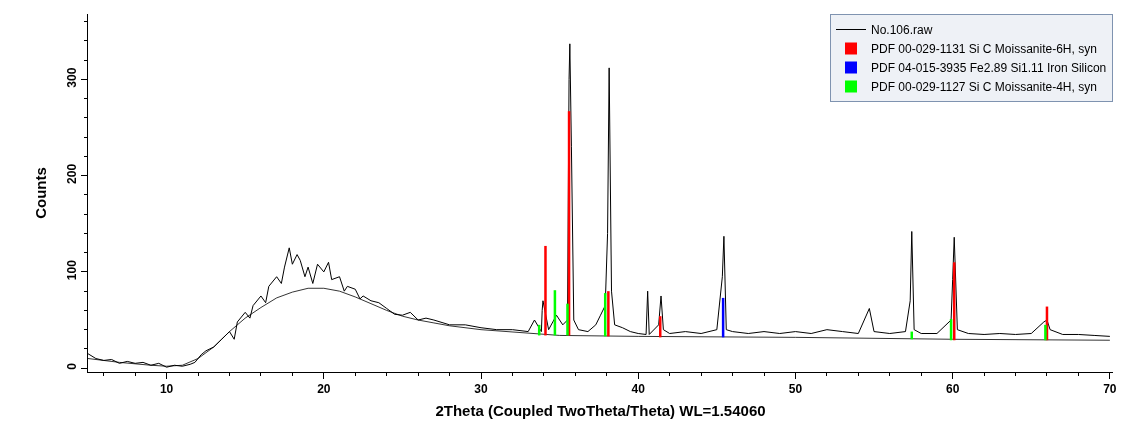 The height and width of the screenshot is (430, 1121). Describe the element at coordinates (795, 389) in the screenshot. I see `x-tick-label: 50` at that location.